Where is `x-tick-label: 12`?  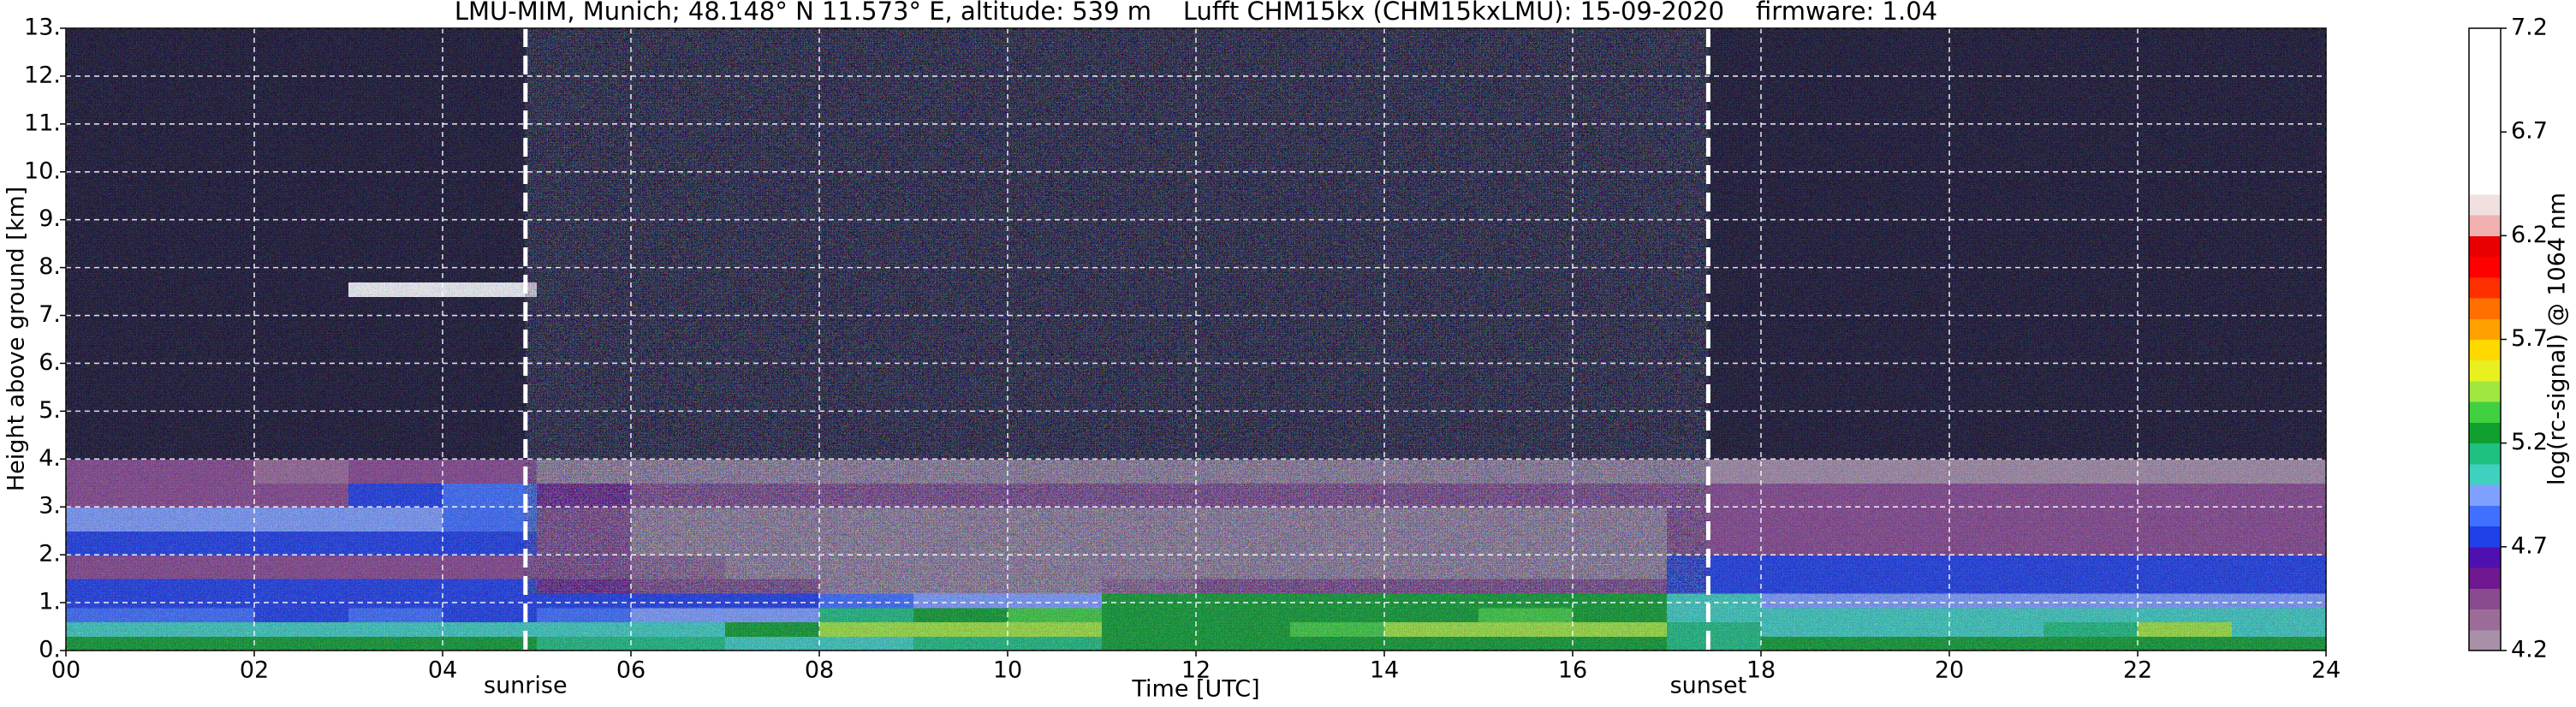 x-tick-label: 12 is located at coordinates (1196, 670).